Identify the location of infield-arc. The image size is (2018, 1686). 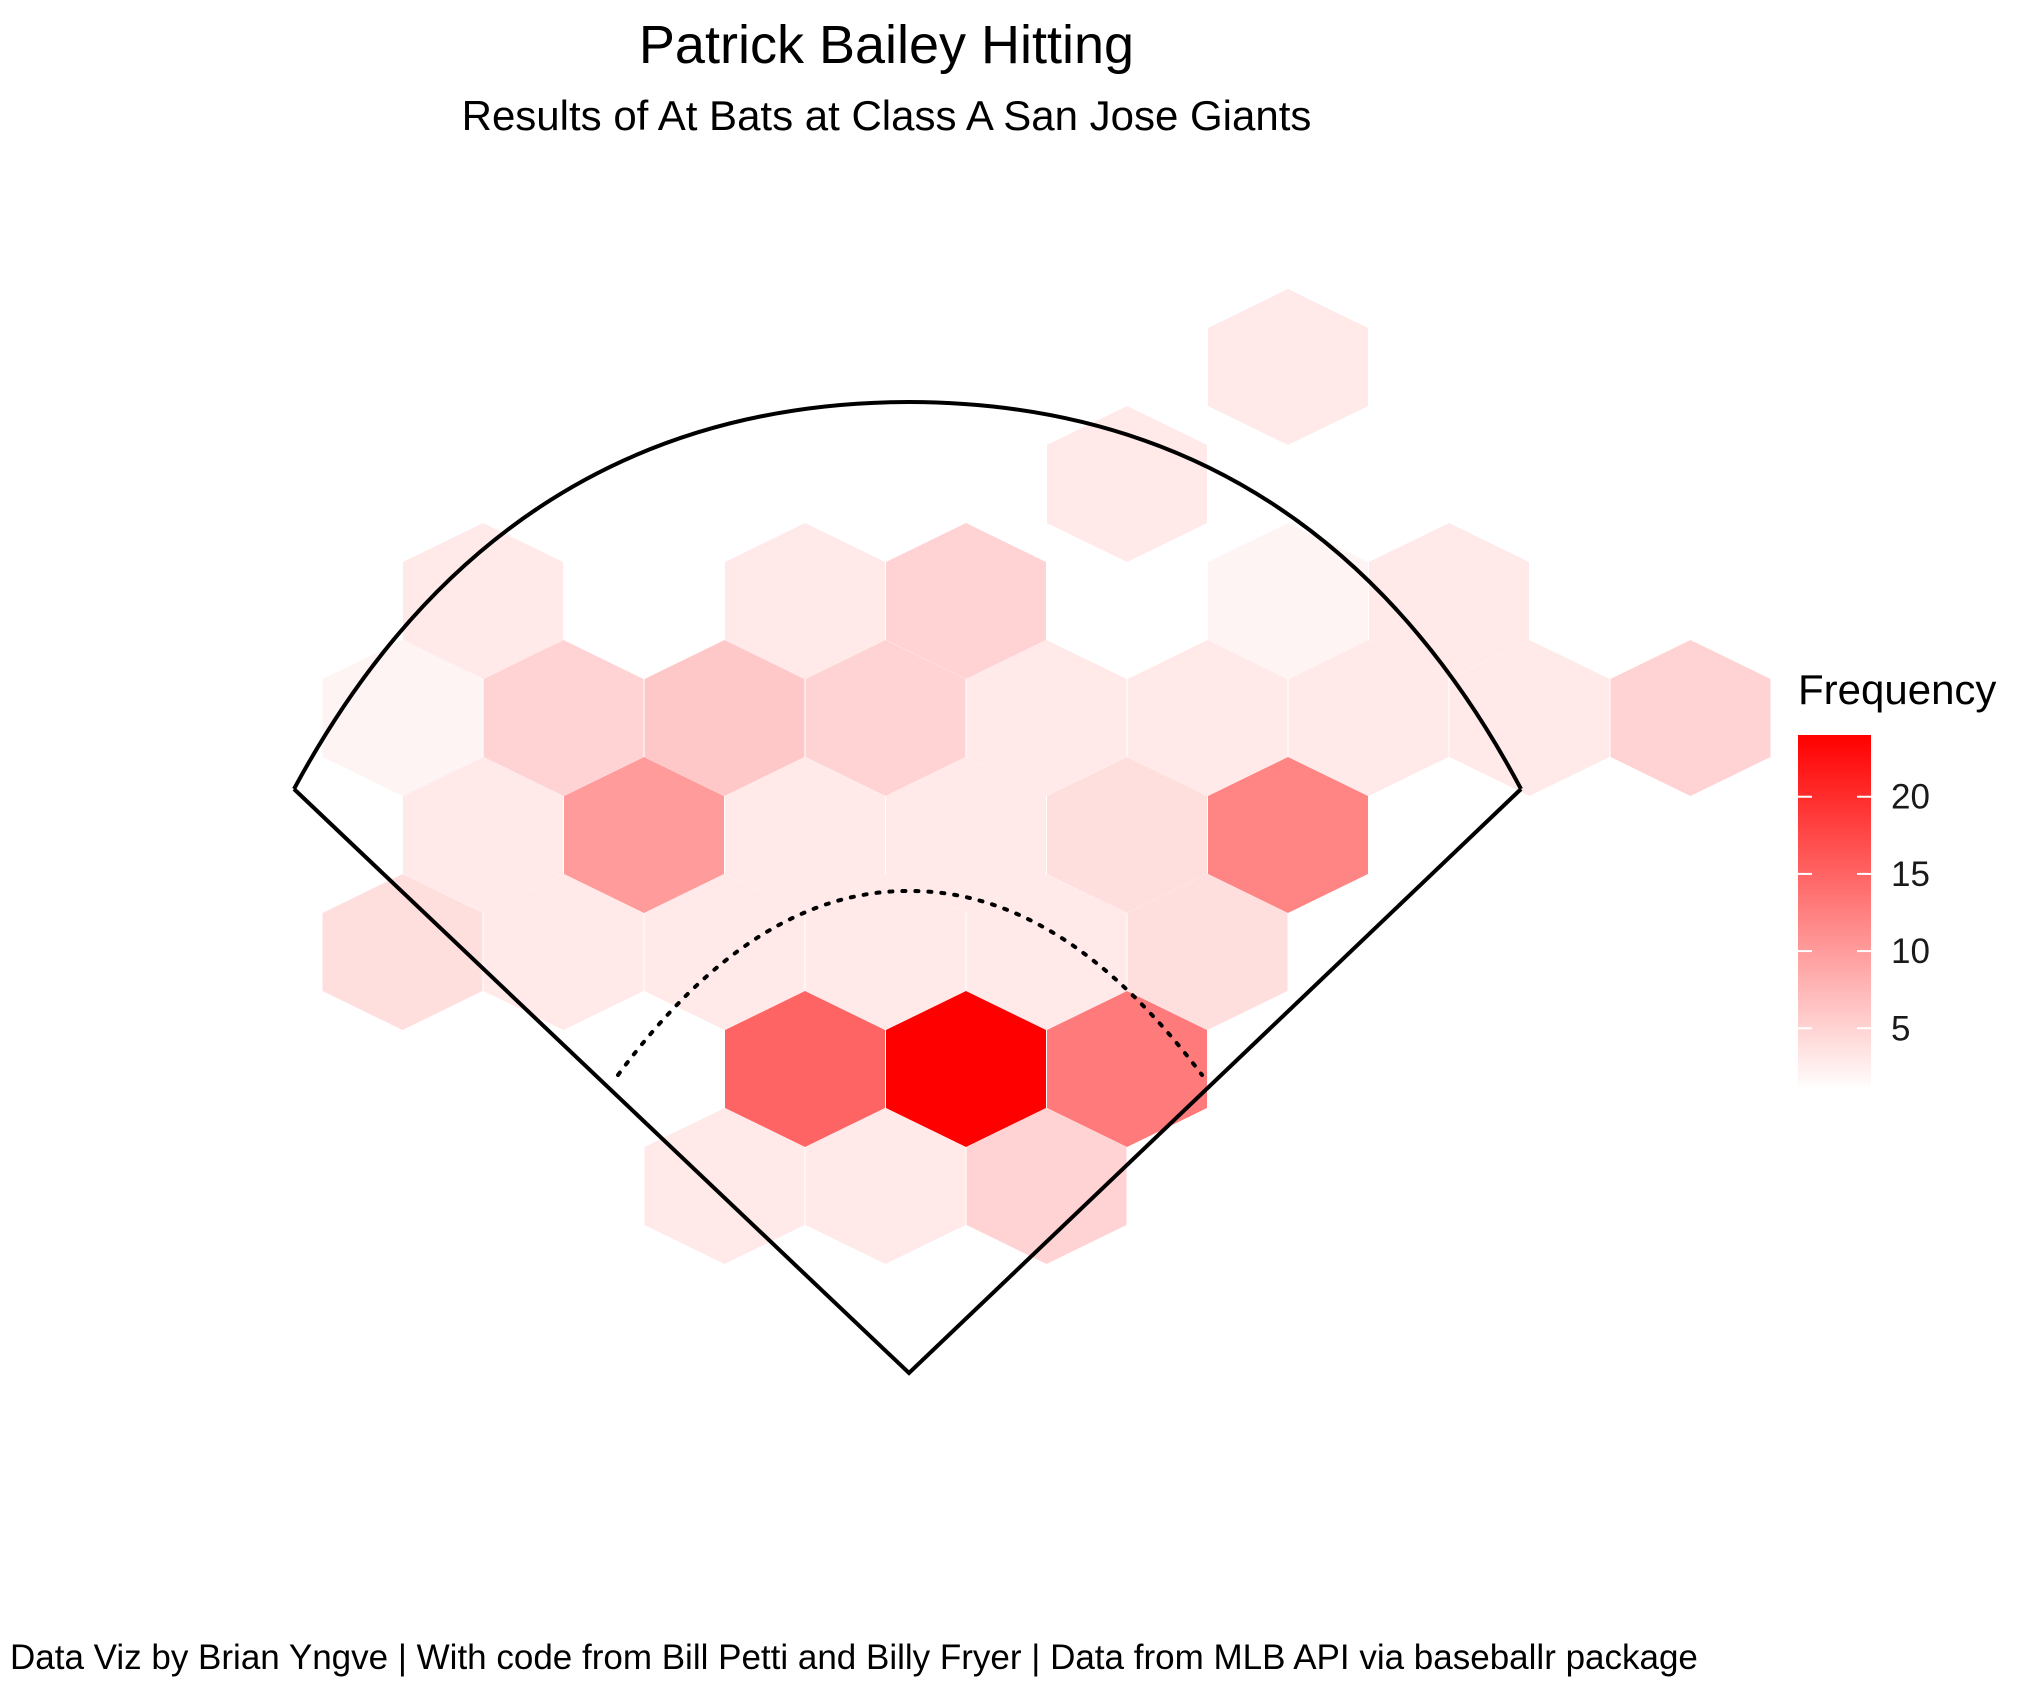
(910, 982).